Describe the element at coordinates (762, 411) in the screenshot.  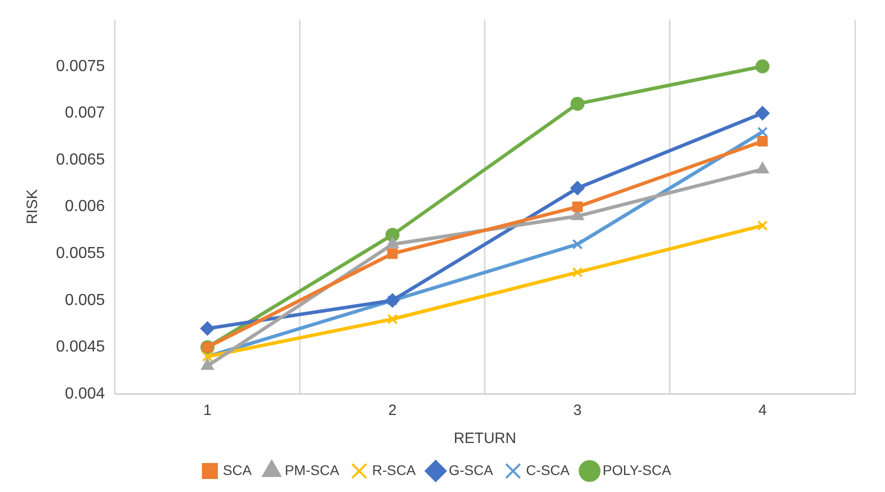
I see `x-tick-label: 4` at that location.